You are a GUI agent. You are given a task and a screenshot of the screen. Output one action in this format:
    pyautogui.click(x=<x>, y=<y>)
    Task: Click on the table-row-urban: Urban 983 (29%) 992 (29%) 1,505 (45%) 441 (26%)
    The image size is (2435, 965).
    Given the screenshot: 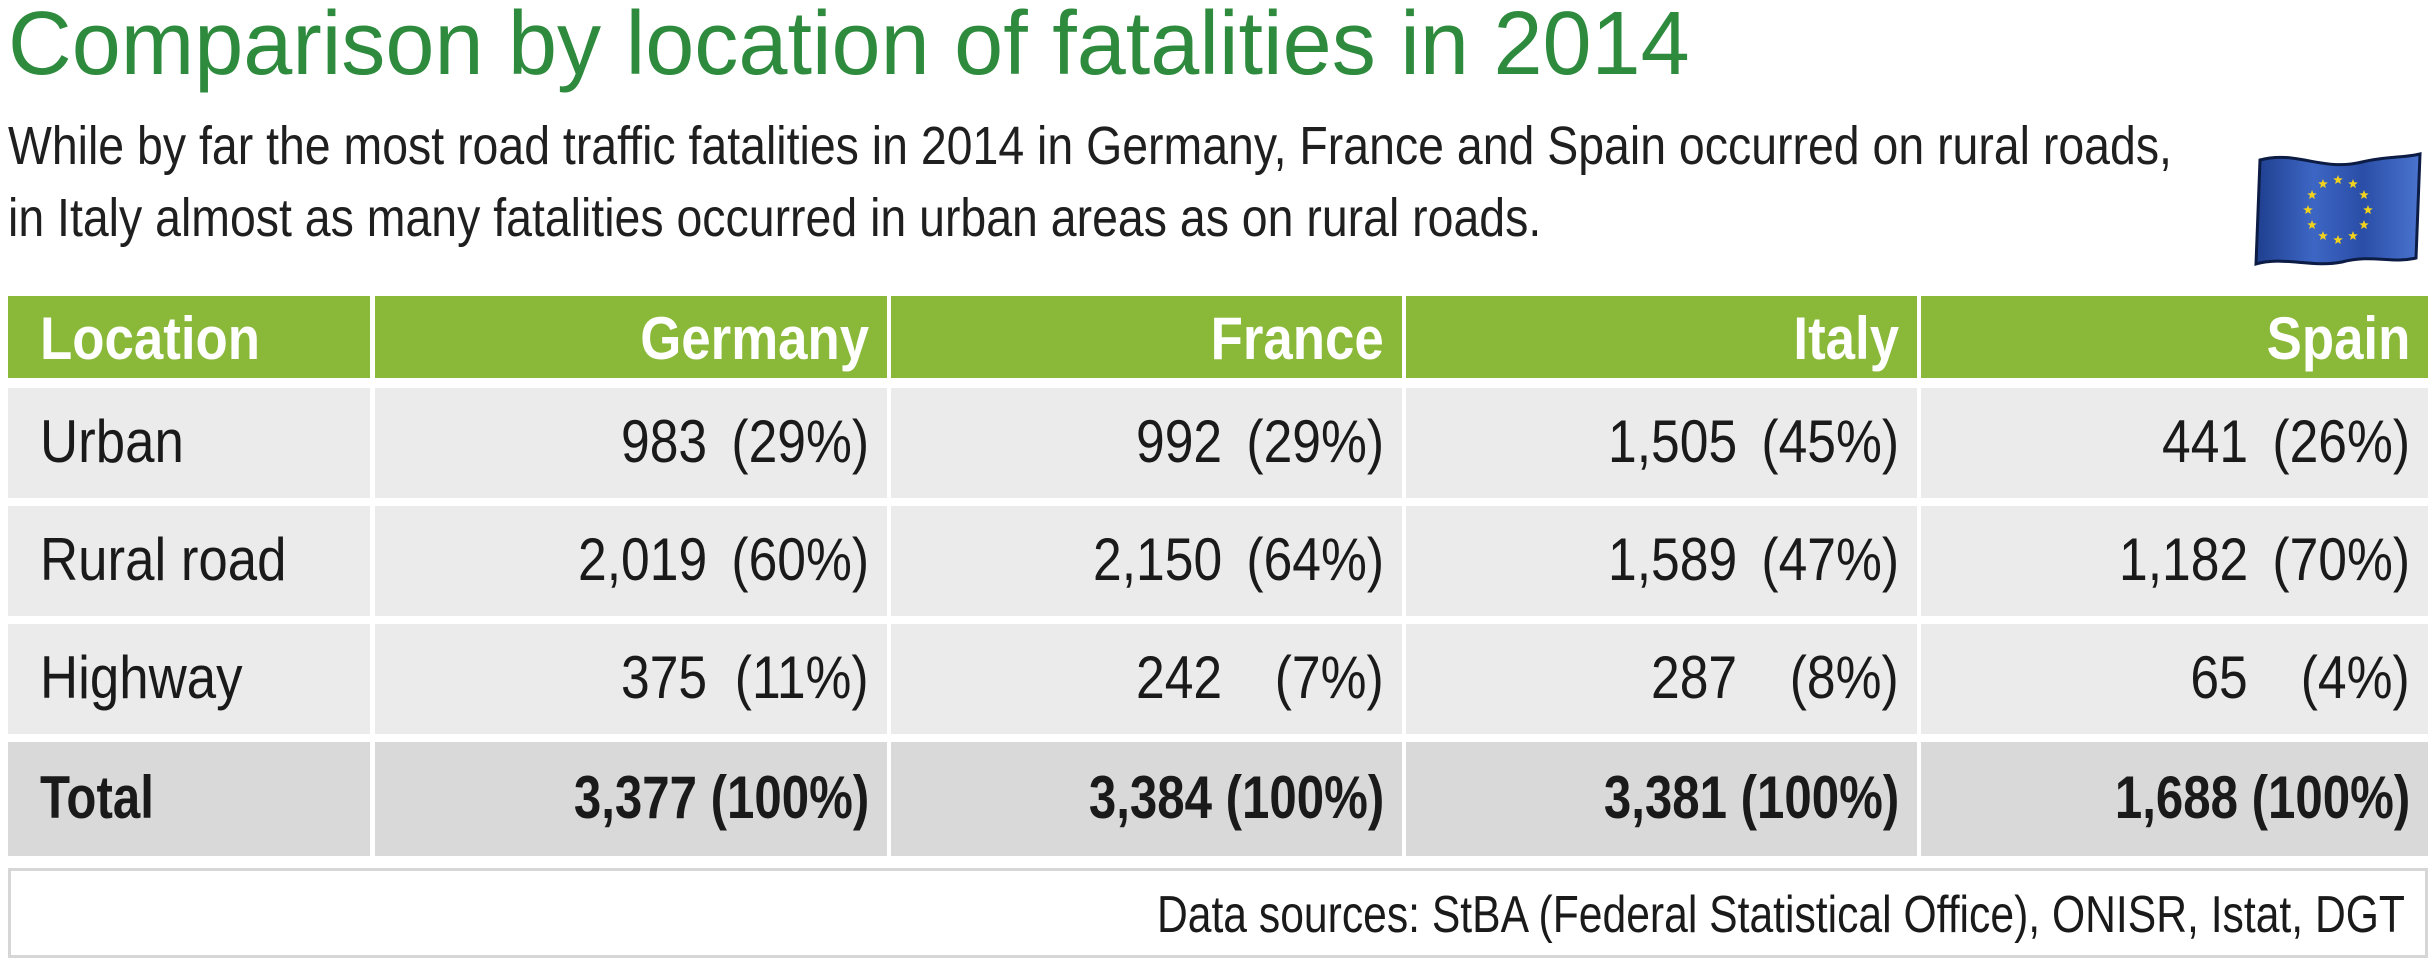 What is the action you would take?
    pyautogui.click(x=1218, y=443)
    